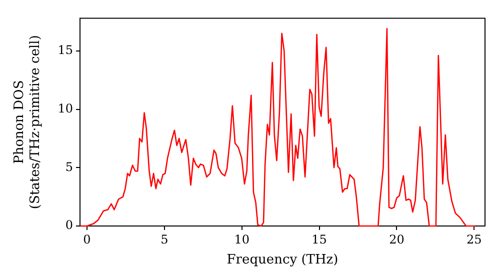 The height and width of the screenshot is (280, 500). I want to click on x-tick-label: 0, so click(87, 239).